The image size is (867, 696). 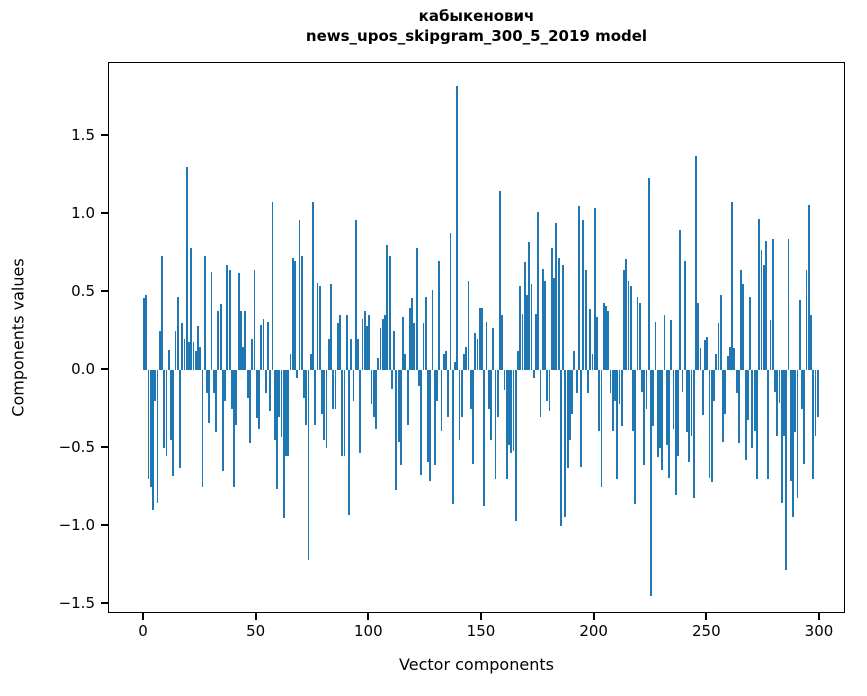 I want to click on y-tick-label: 0.5, so click(x=83, y=291).